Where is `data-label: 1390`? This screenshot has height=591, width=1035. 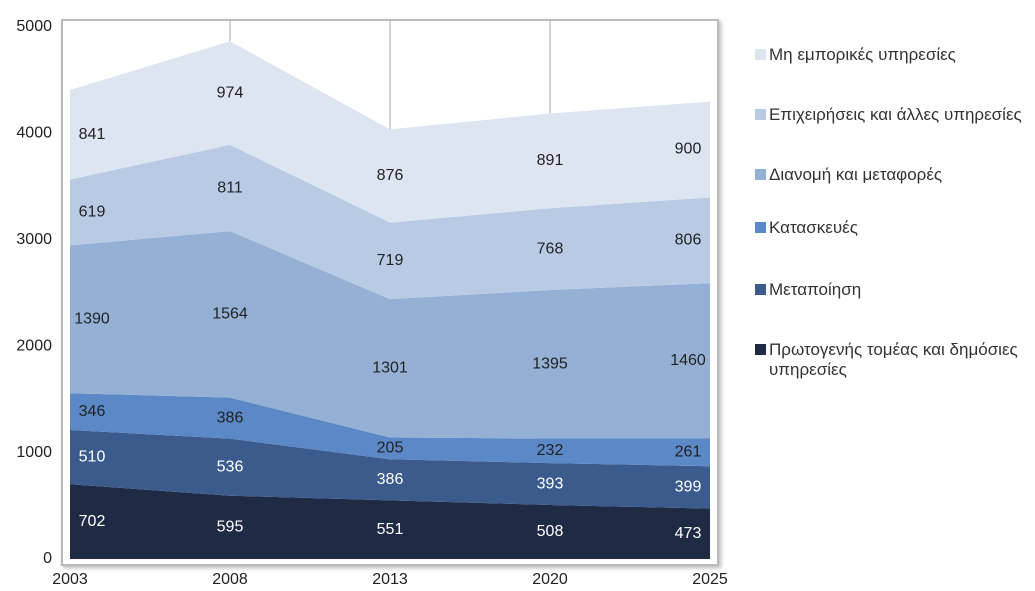
data-label: 1390 is located at coordinates (92, 318).